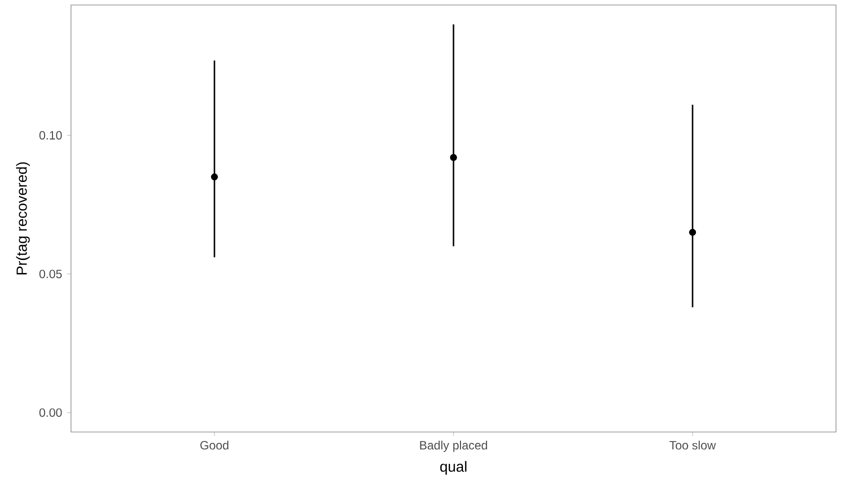 This screenshot has width=847, height=481. Describe the element at coordinates (692, 445) in the screenshot. I see `x-tick-label: Too slow` at that location.